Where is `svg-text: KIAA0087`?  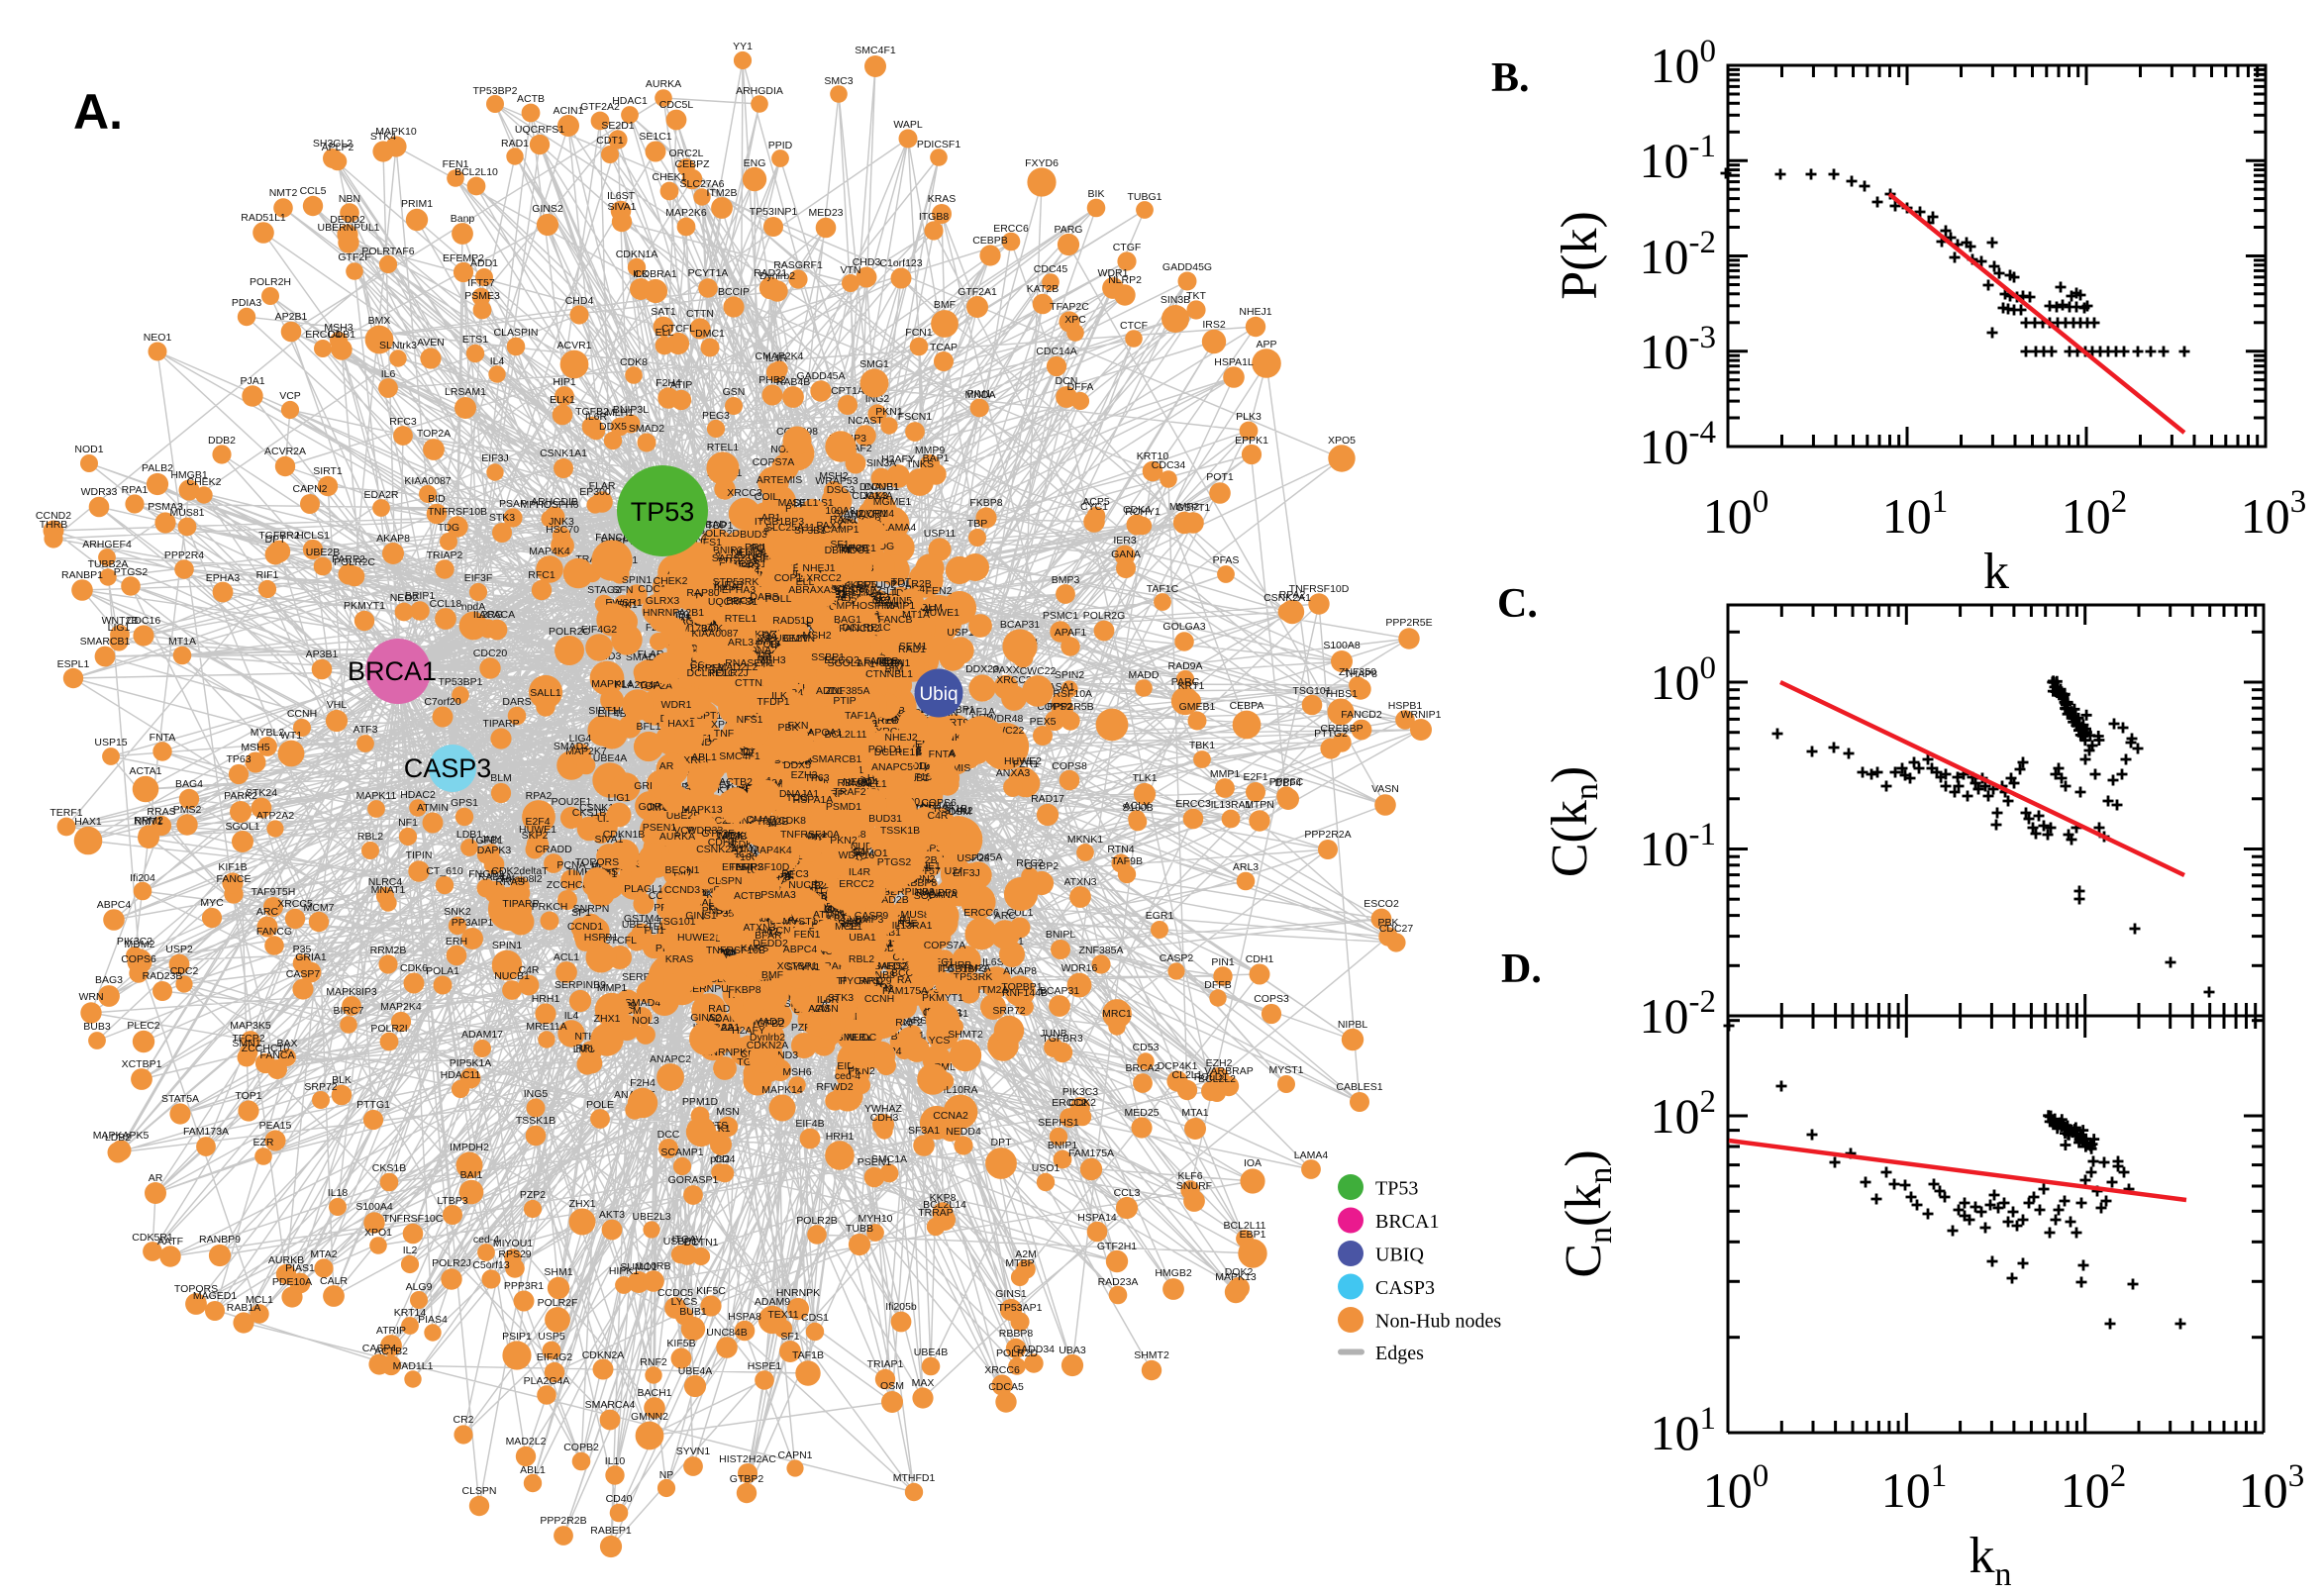 svg-text: KIAA0087 is located at coordinates (427, 481).